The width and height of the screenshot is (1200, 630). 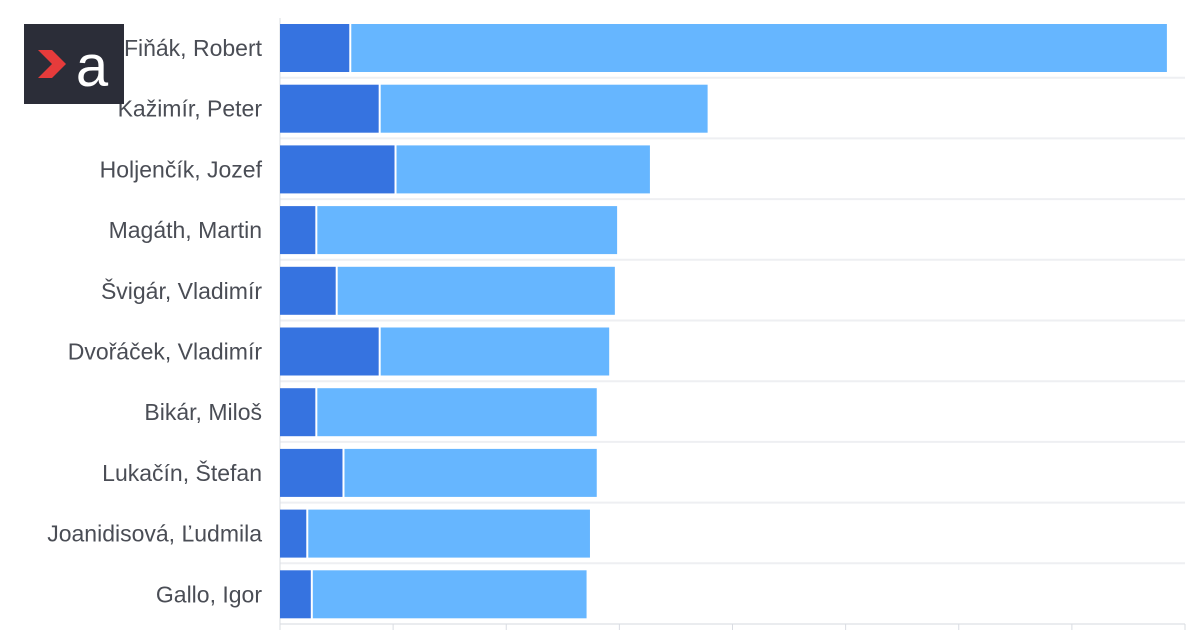 I want to click on logo-chevron, so click(x=52, y=64).